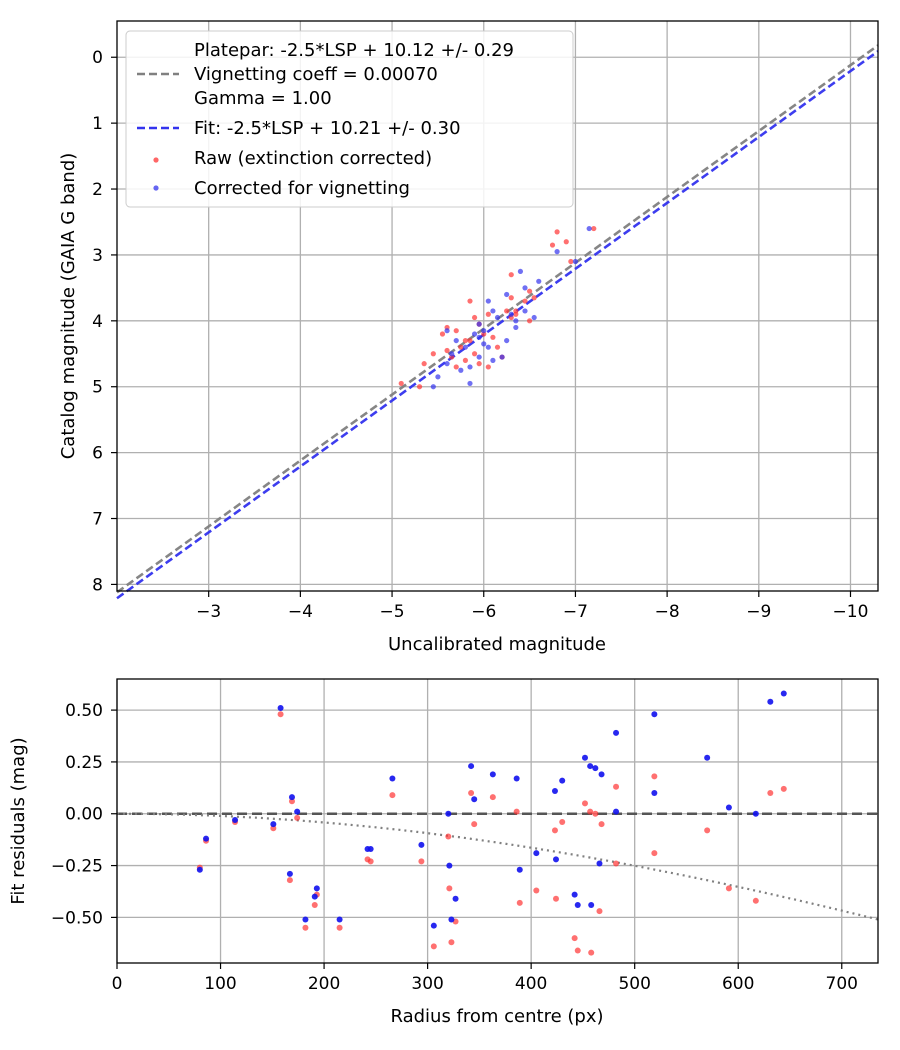  What do you see at coordinates (427, 984) in the screenshot?
I see `x-tick-label: 300` at bounding box center [427, 984].